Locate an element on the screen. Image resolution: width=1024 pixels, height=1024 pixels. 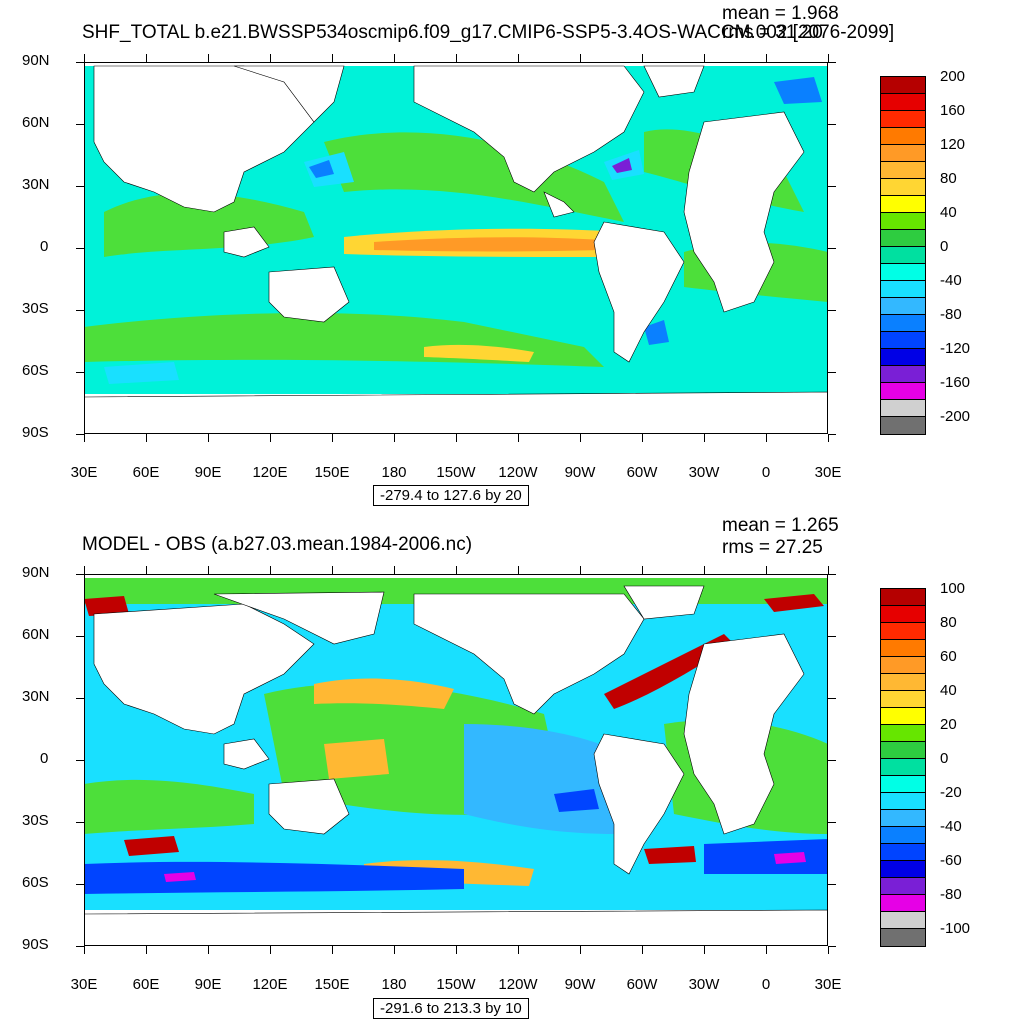
africa-europe-land is located at coordinates (744, 212).